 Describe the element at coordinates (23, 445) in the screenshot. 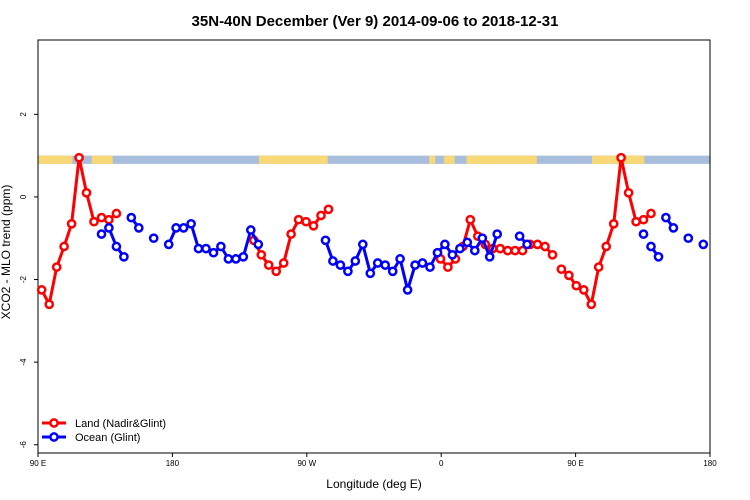

I see `y-tick-label: -6` at that location.